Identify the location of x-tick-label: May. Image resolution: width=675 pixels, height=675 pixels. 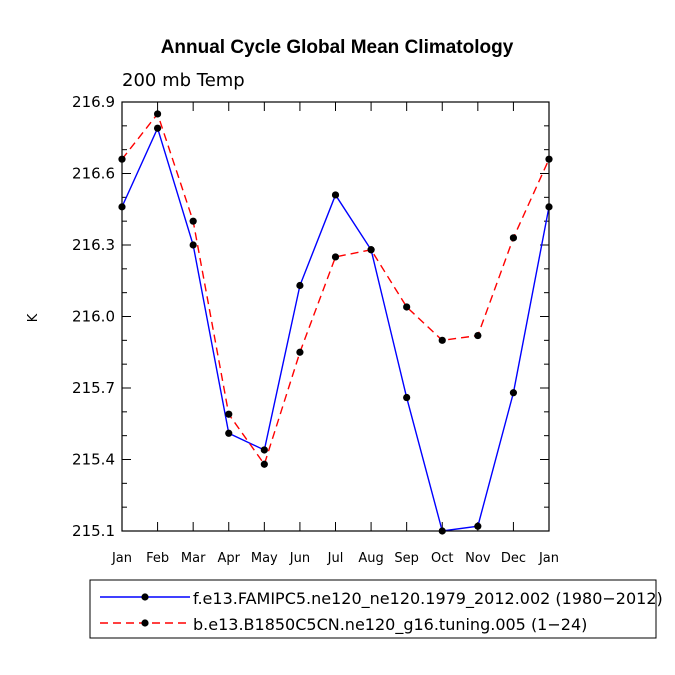
(264, 558).